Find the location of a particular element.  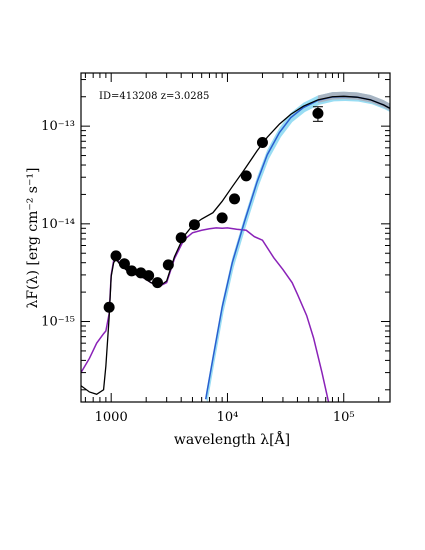

y-tick-label: 10⁻¹³ is located at coordinates (58, 126).